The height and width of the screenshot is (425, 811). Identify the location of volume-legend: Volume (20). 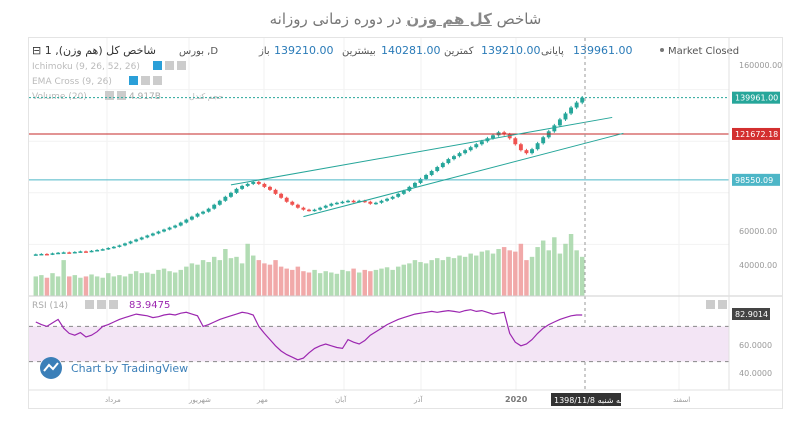
(59, 97).